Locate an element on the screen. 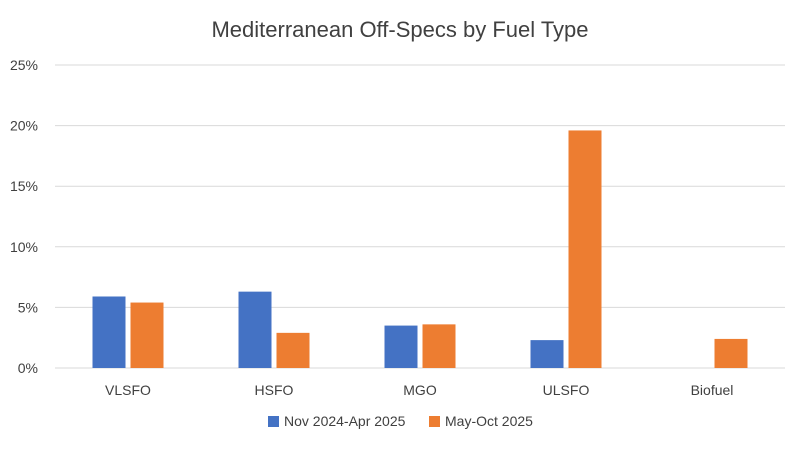 The width and height of the screenshot is (800, 456). x-axis-tick-labels: VLSFO HSFO MGO ULSFO Biofuel is located at coordinates (419, 390).